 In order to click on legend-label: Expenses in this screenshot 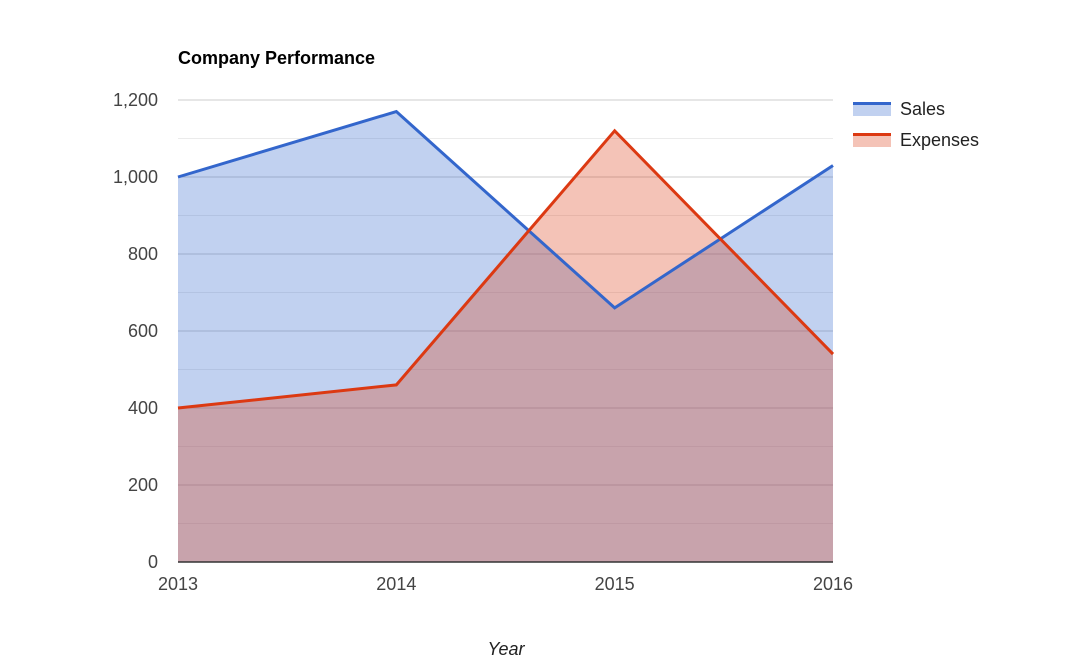, I will do `click(939, 140)`.